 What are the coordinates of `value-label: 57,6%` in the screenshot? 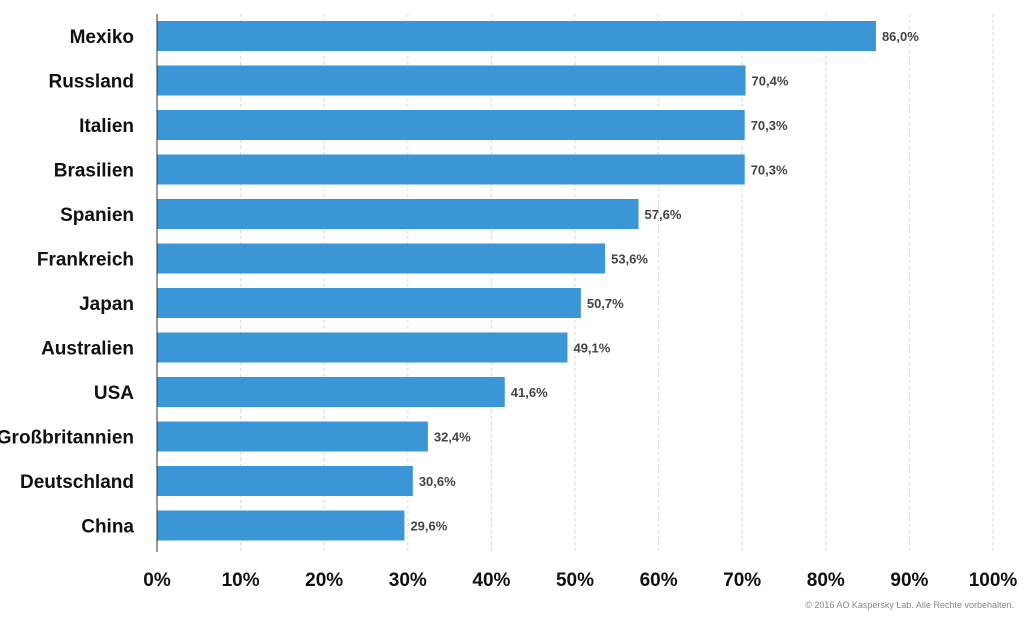 It's located at (663, 214).